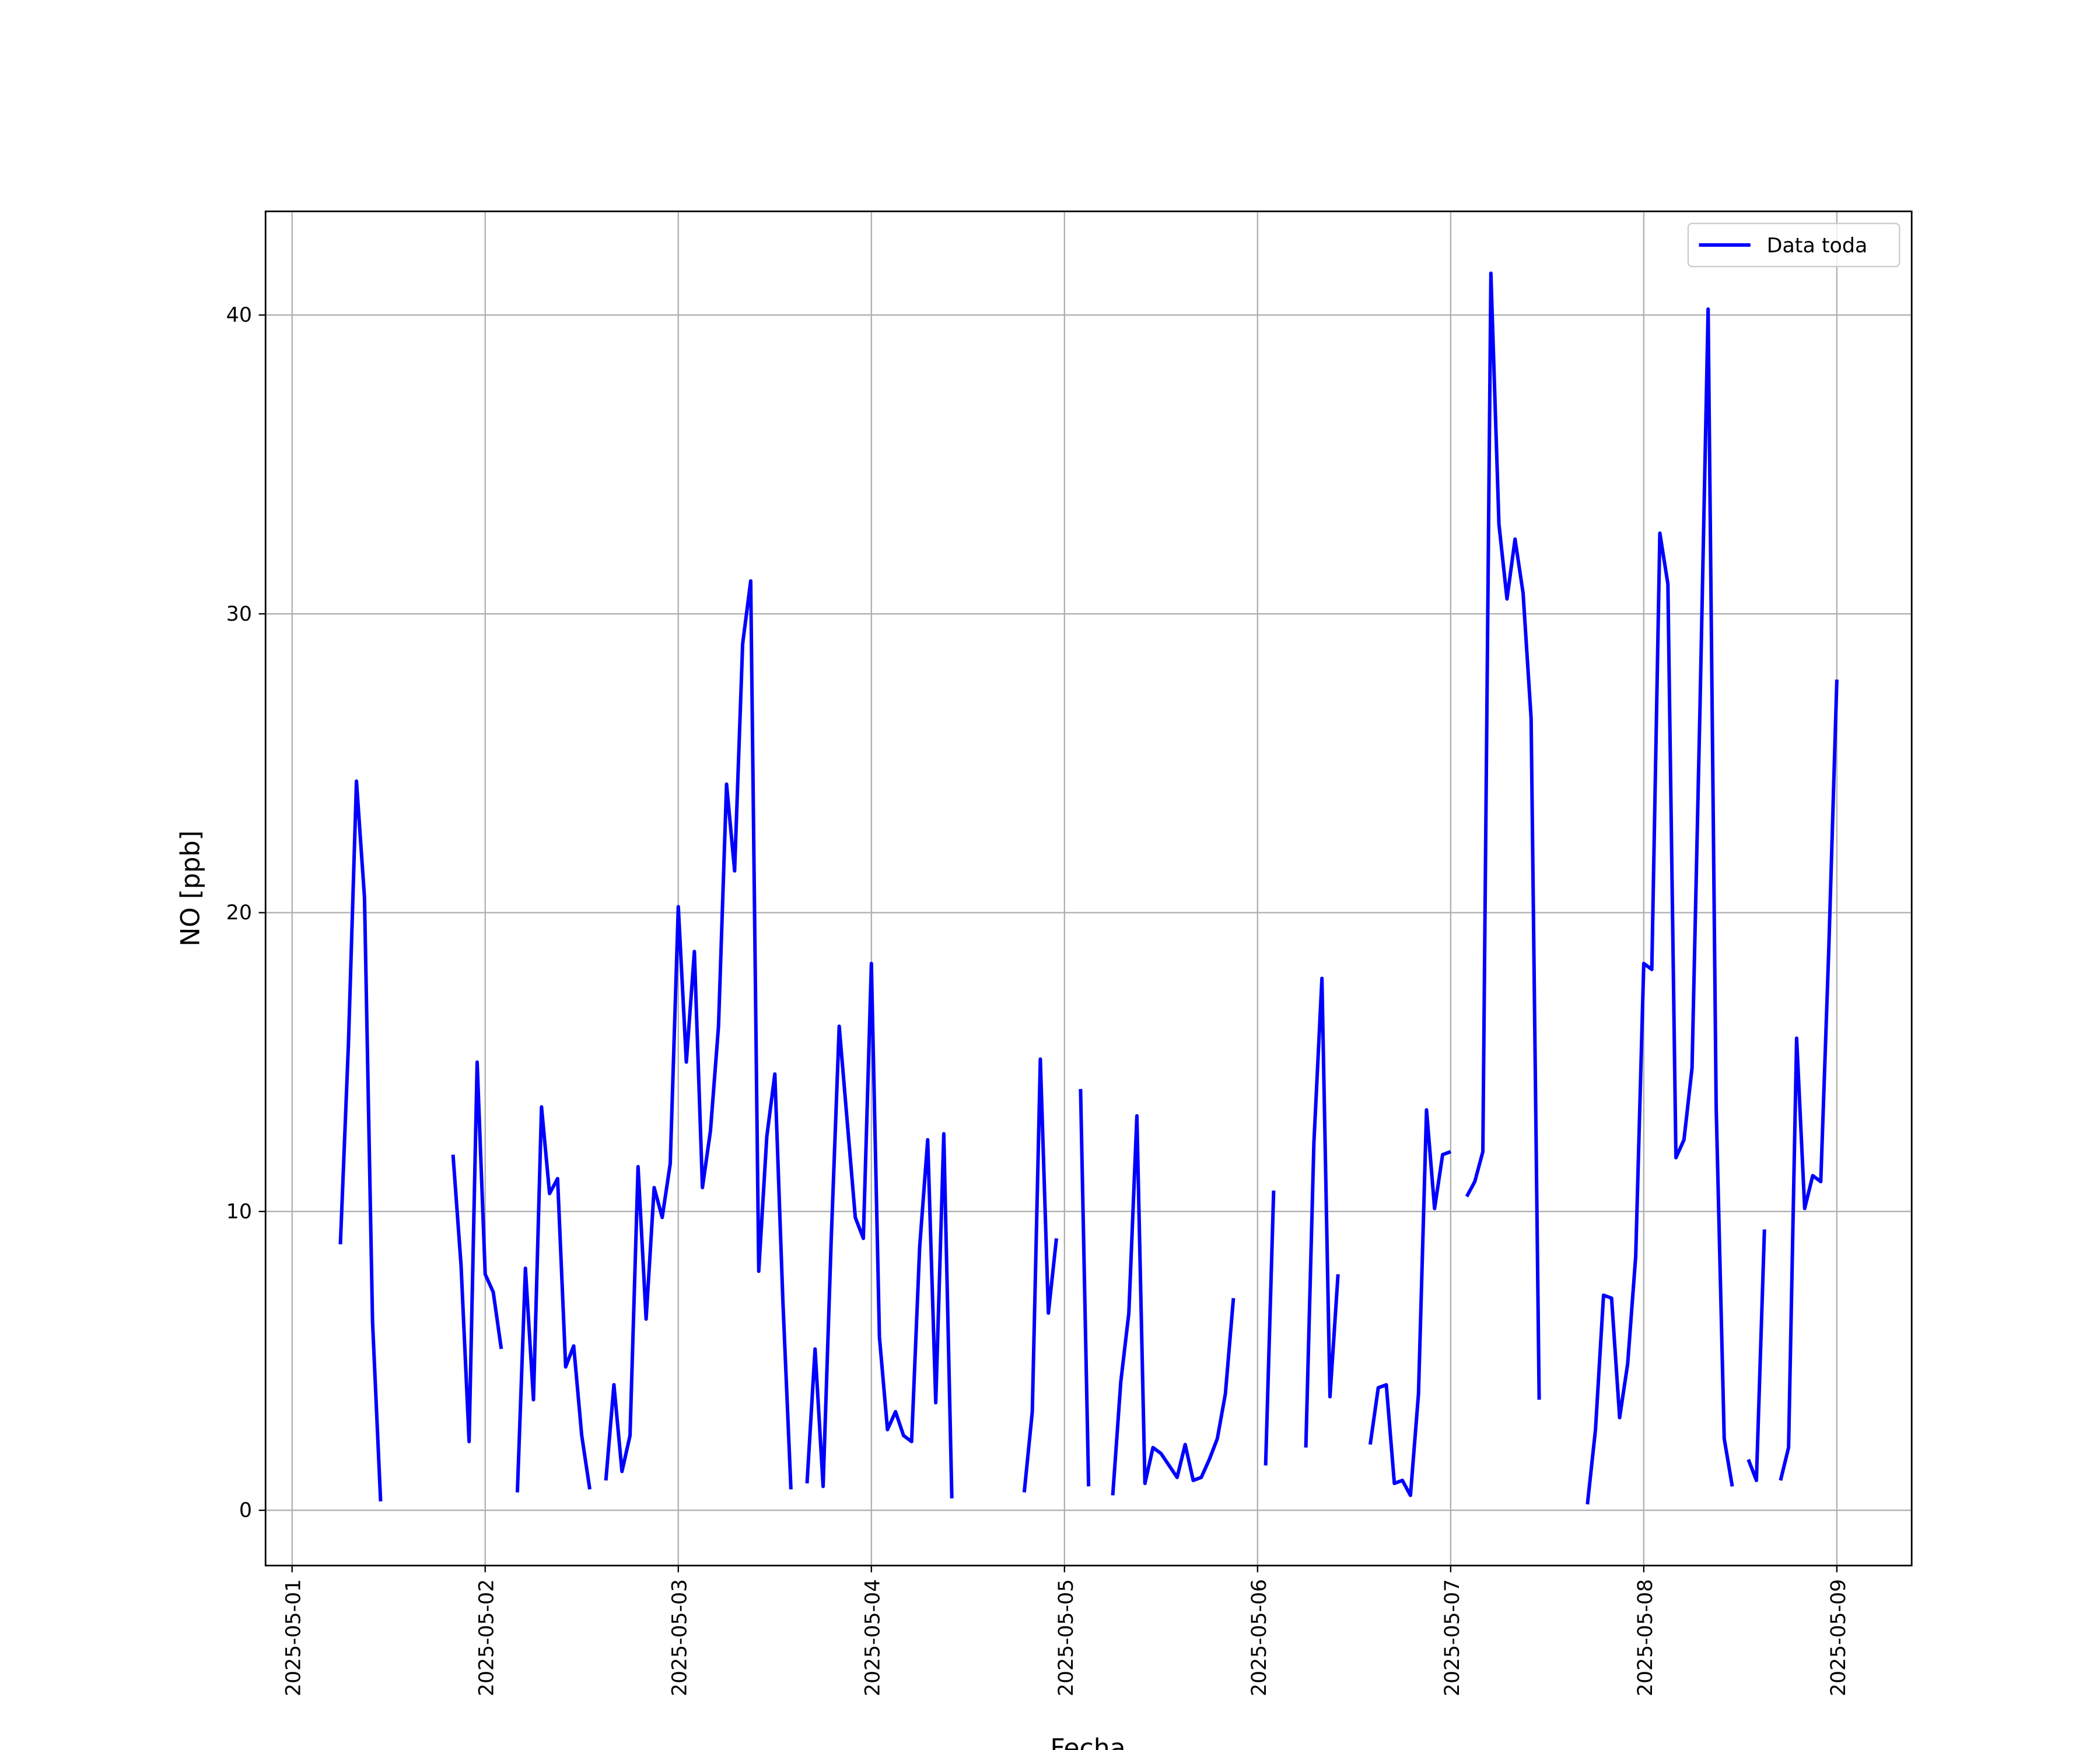 This screenshot has height=1750, width=2100. I want to click on y-tick-label: 0, so click(245, 1510).